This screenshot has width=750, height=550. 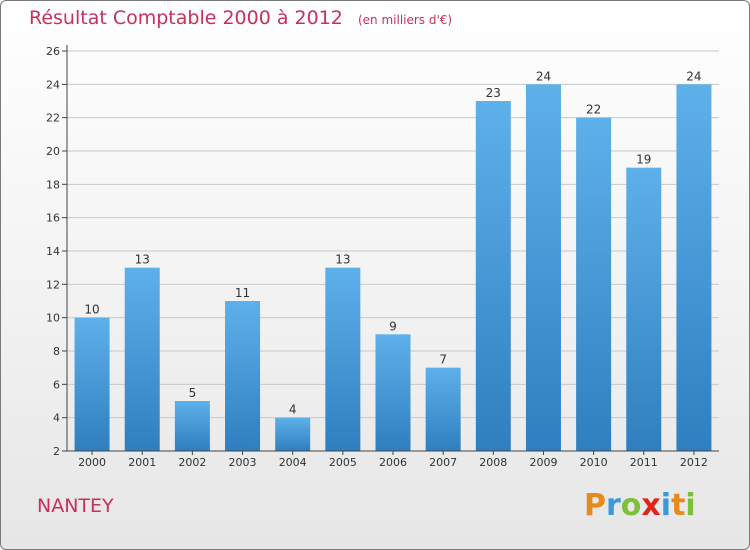 What do you see at coordinates (192, 426) in the screenshot?
I see `bar-2002` at bounding box center [192, 426].